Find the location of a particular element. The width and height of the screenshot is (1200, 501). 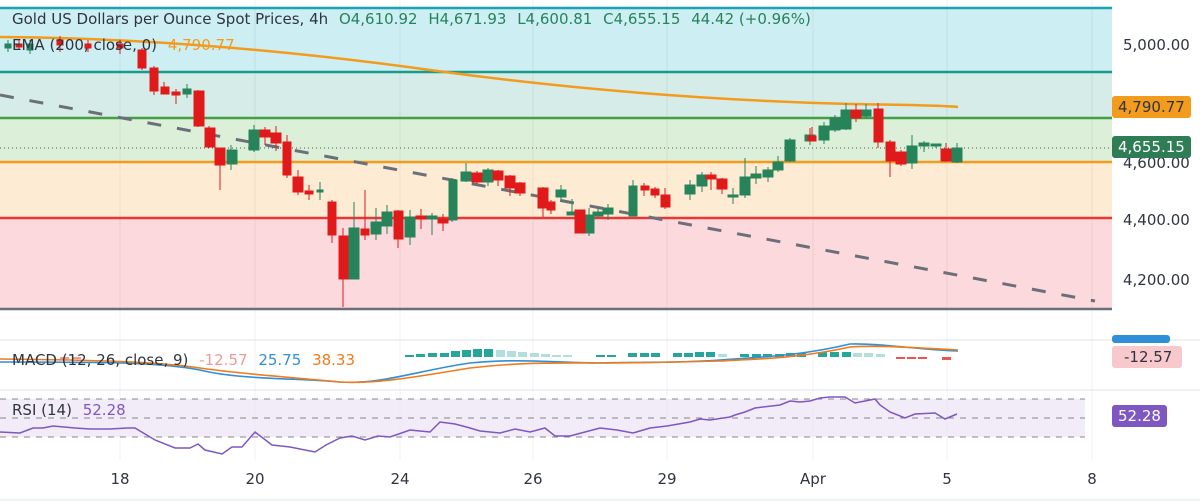

ema-200-line is located at coordinates (479, 72).